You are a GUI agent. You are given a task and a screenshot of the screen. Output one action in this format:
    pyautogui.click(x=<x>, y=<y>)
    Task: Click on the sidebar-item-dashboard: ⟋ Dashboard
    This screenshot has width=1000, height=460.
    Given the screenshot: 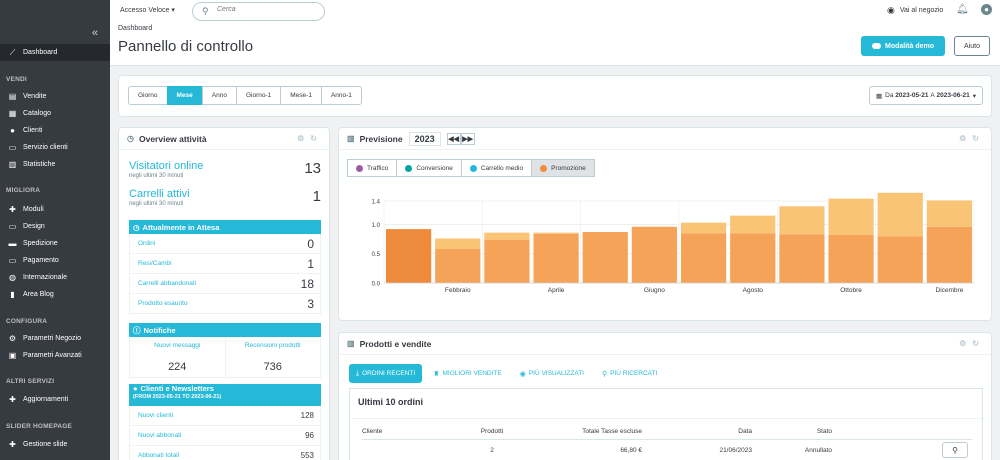 What is the action you would take?
    pyautogui.click(x=55, y=52)
    